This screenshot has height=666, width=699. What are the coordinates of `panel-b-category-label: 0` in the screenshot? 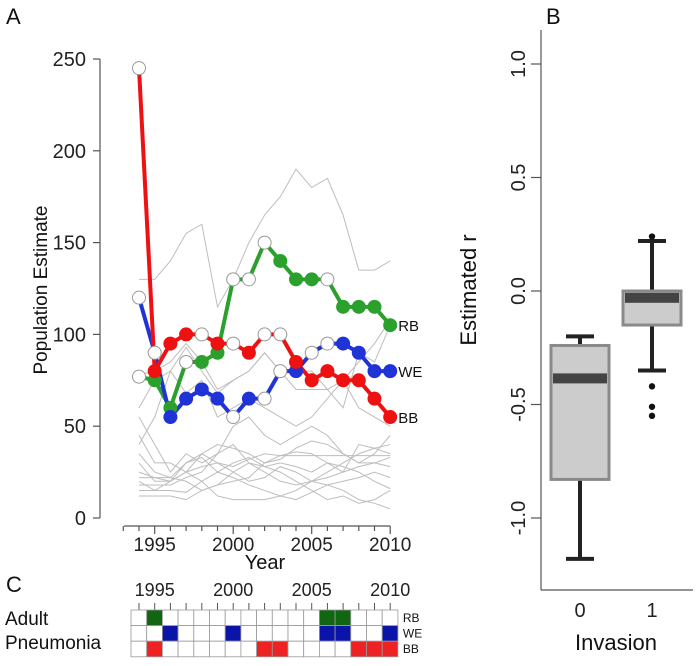 It's located at (579, 611).